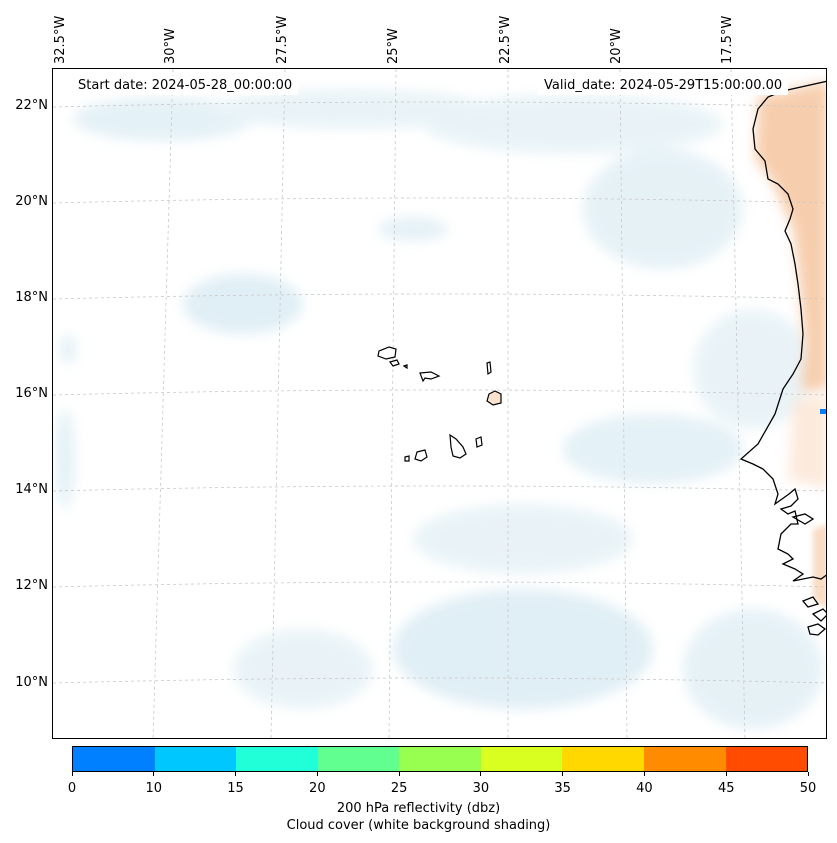  Describe the element at coordinates (663, 85) in the screenshot. I see `valid-date-label: Valid_date: 2024-05-29T15:00:00.00` at that location.